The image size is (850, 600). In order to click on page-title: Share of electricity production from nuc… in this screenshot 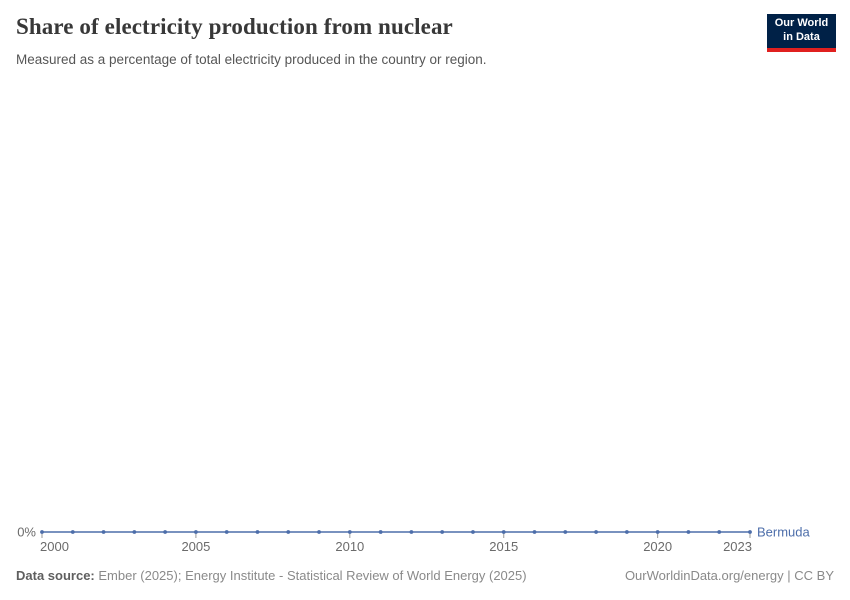, I will do `click(234, 26)`.